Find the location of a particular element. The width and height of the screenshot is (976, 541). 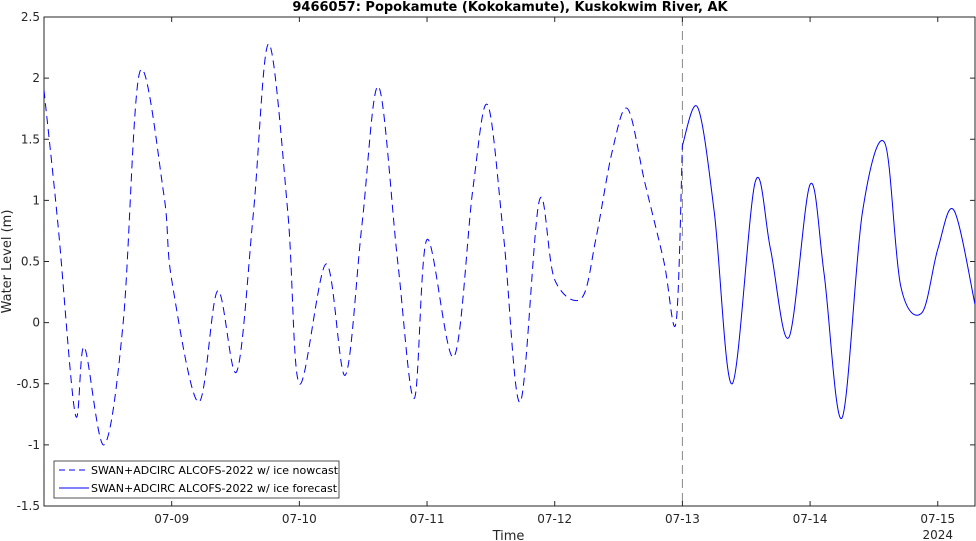

y-tick-label: 1.5 is located at coordinates (30, 139).